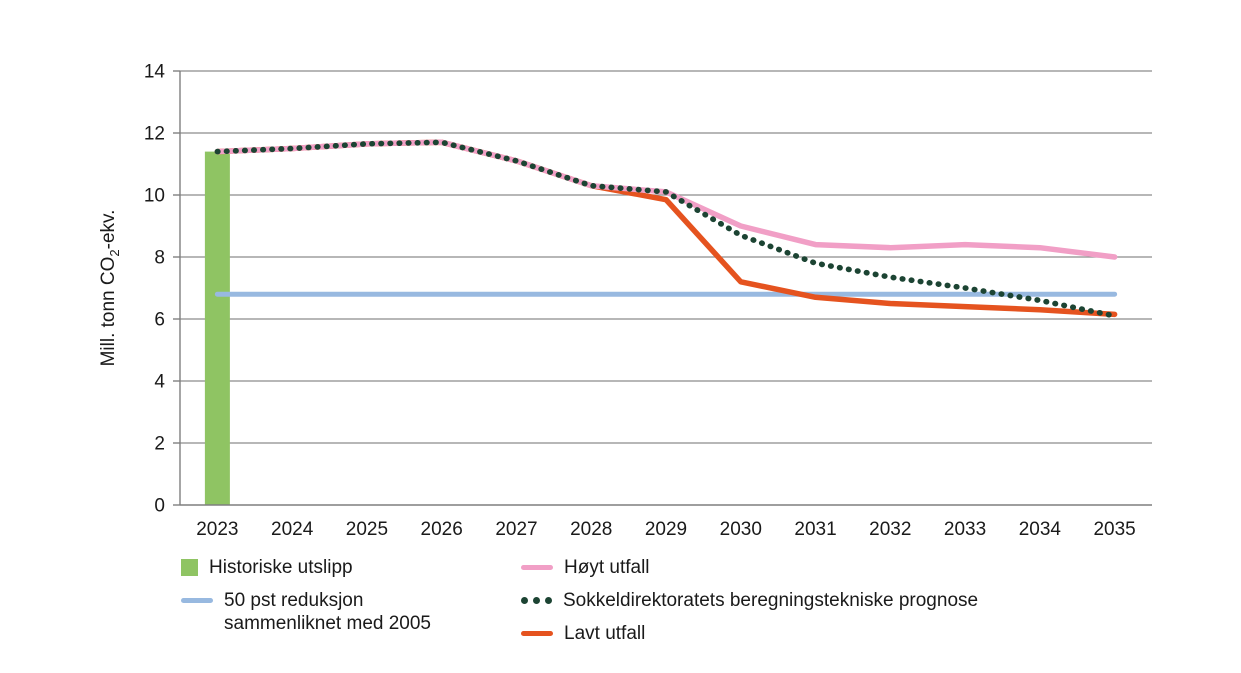  I want to click on y-axis-tick-label: 8, so click(159, 258).